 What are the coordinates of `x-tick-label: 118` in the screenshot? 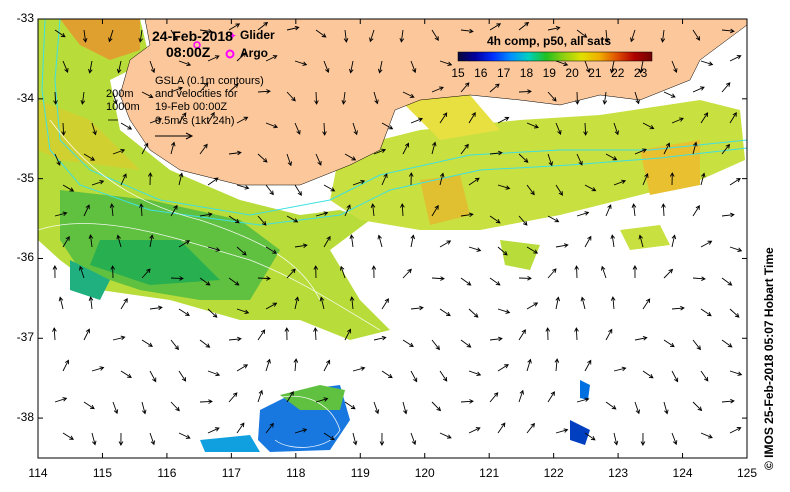 It's located at (296, 473).